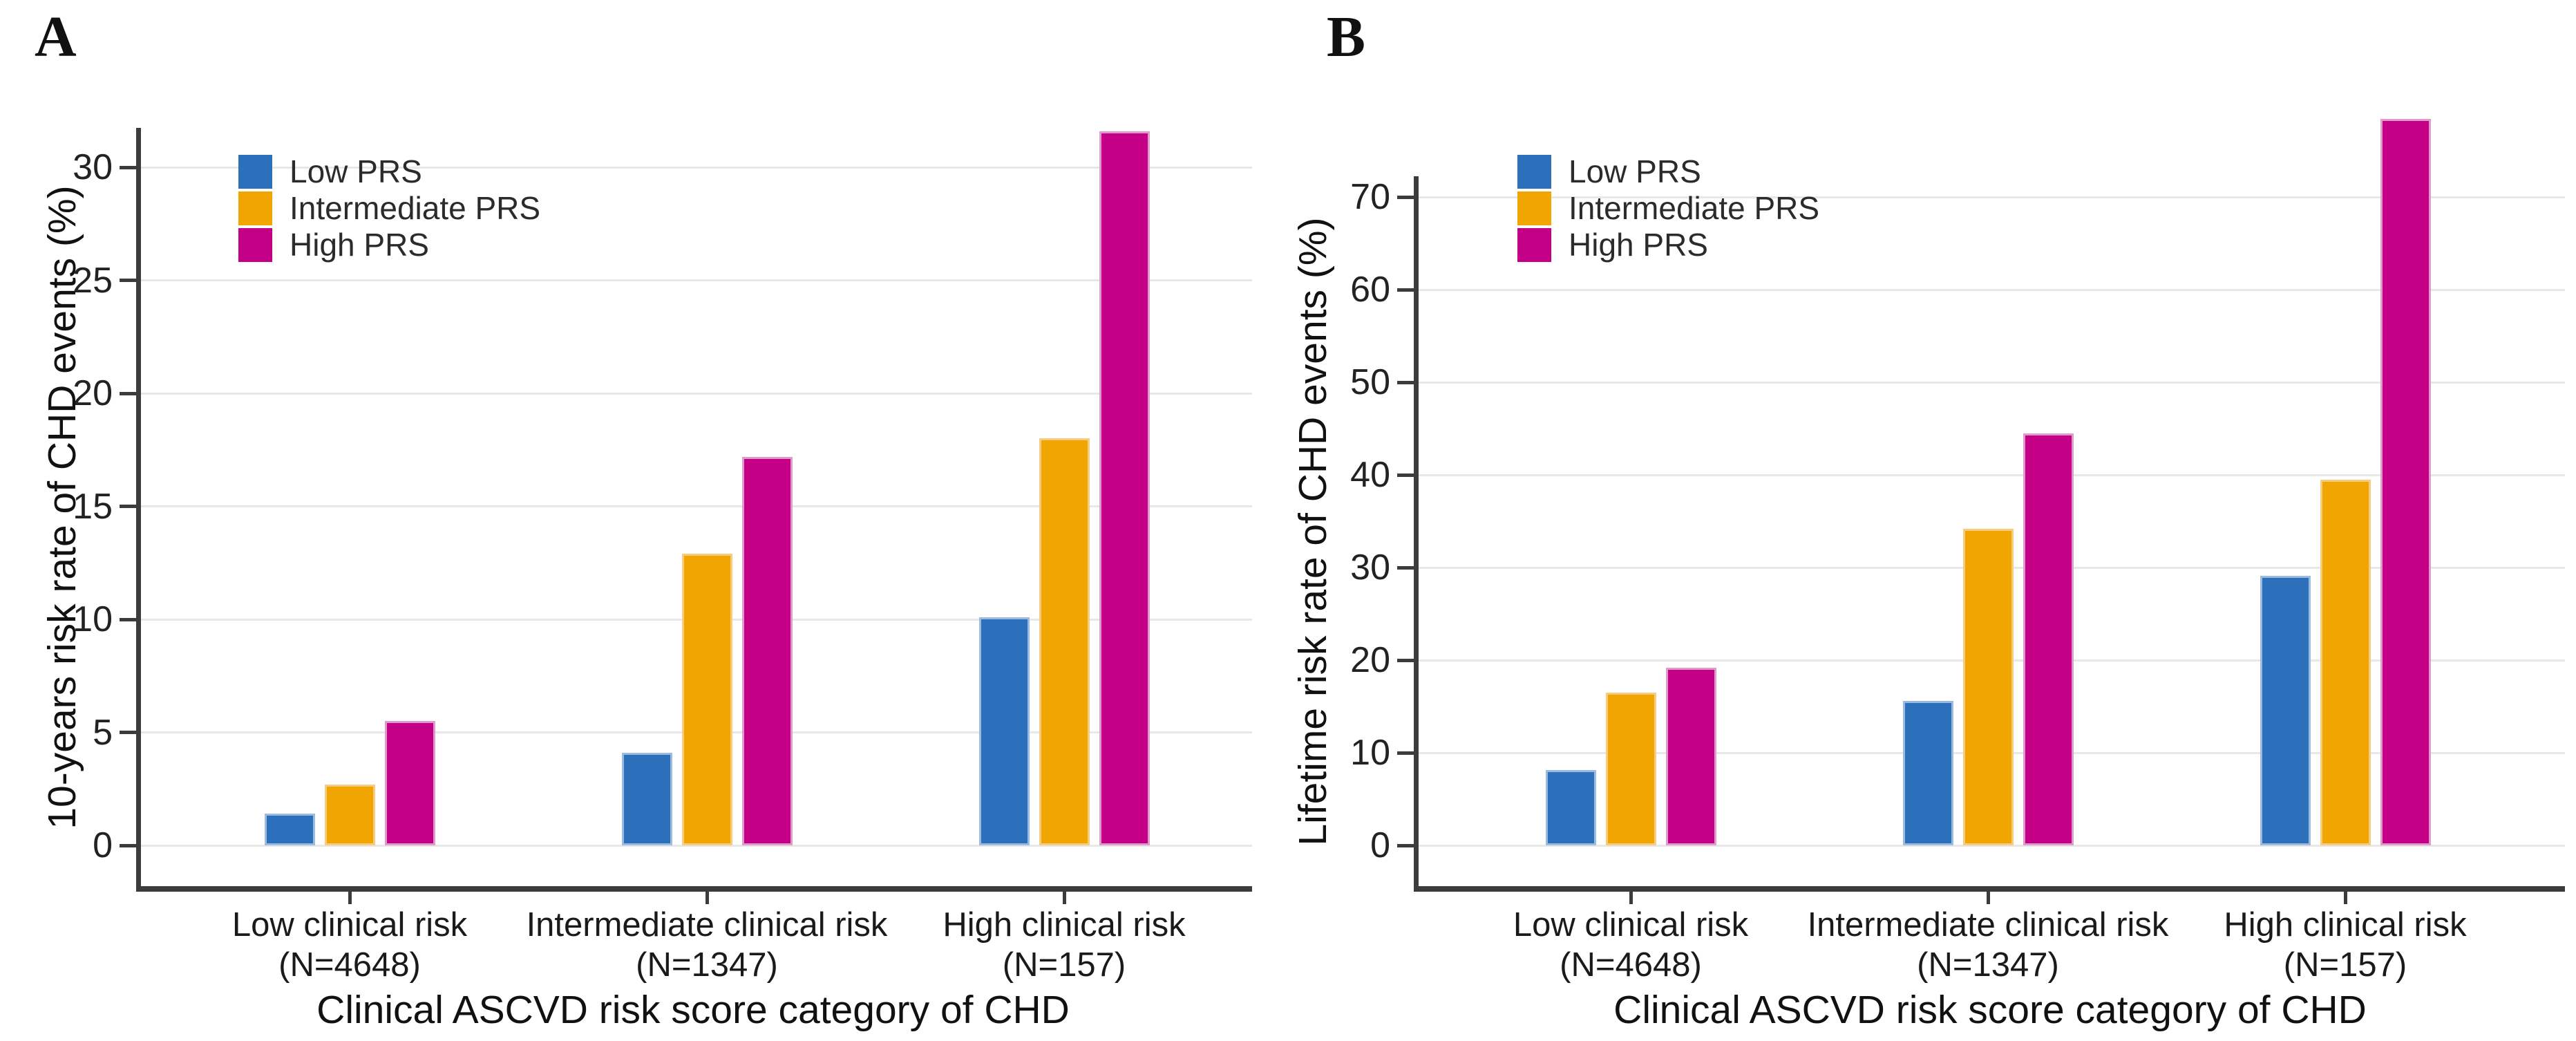 This screenshot has width=2576, height=1041. Describe the element at coordinates (1313, 531) in the screenshot. I see `y-axis-title: Lifetime risk rate of CHD events (%)` at that location.